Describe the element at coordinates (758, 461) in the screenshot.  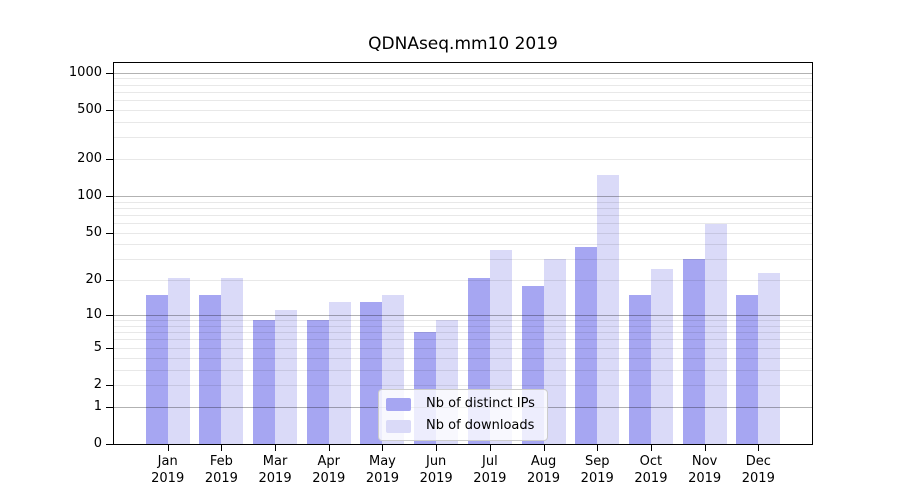
I see `x-tick-month: Dec` at that location.